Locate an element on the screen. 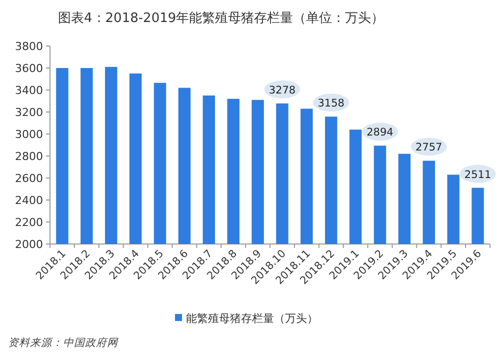 Image resolution: width=500 pixels, height=364 pixels. y-tick-label: 2000 is located at coordinates (29, 244).